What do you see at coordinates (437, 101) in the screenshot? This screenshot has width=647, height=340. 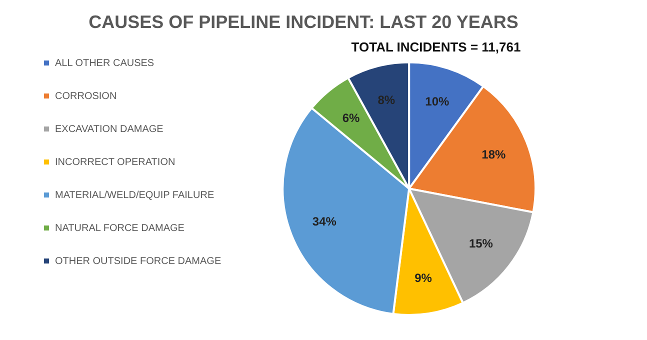 I see `data-label: 10%` at bounding box center [437, 101].